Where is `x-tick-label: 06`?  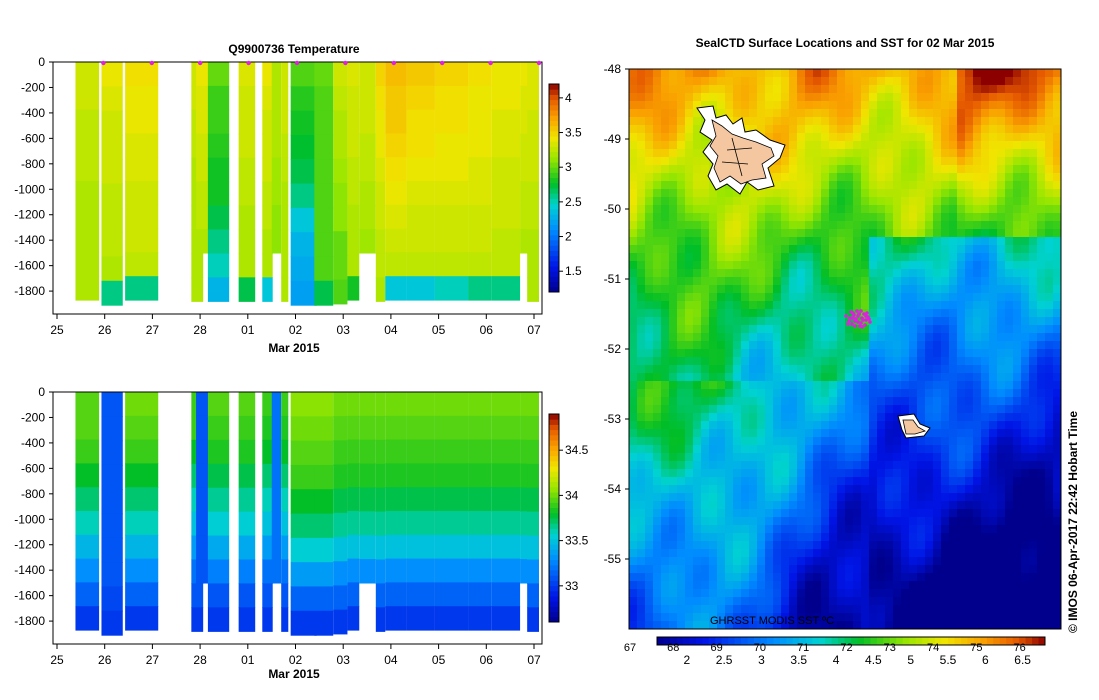 x-tick-label: 06 is located at coordinates (487, 660).